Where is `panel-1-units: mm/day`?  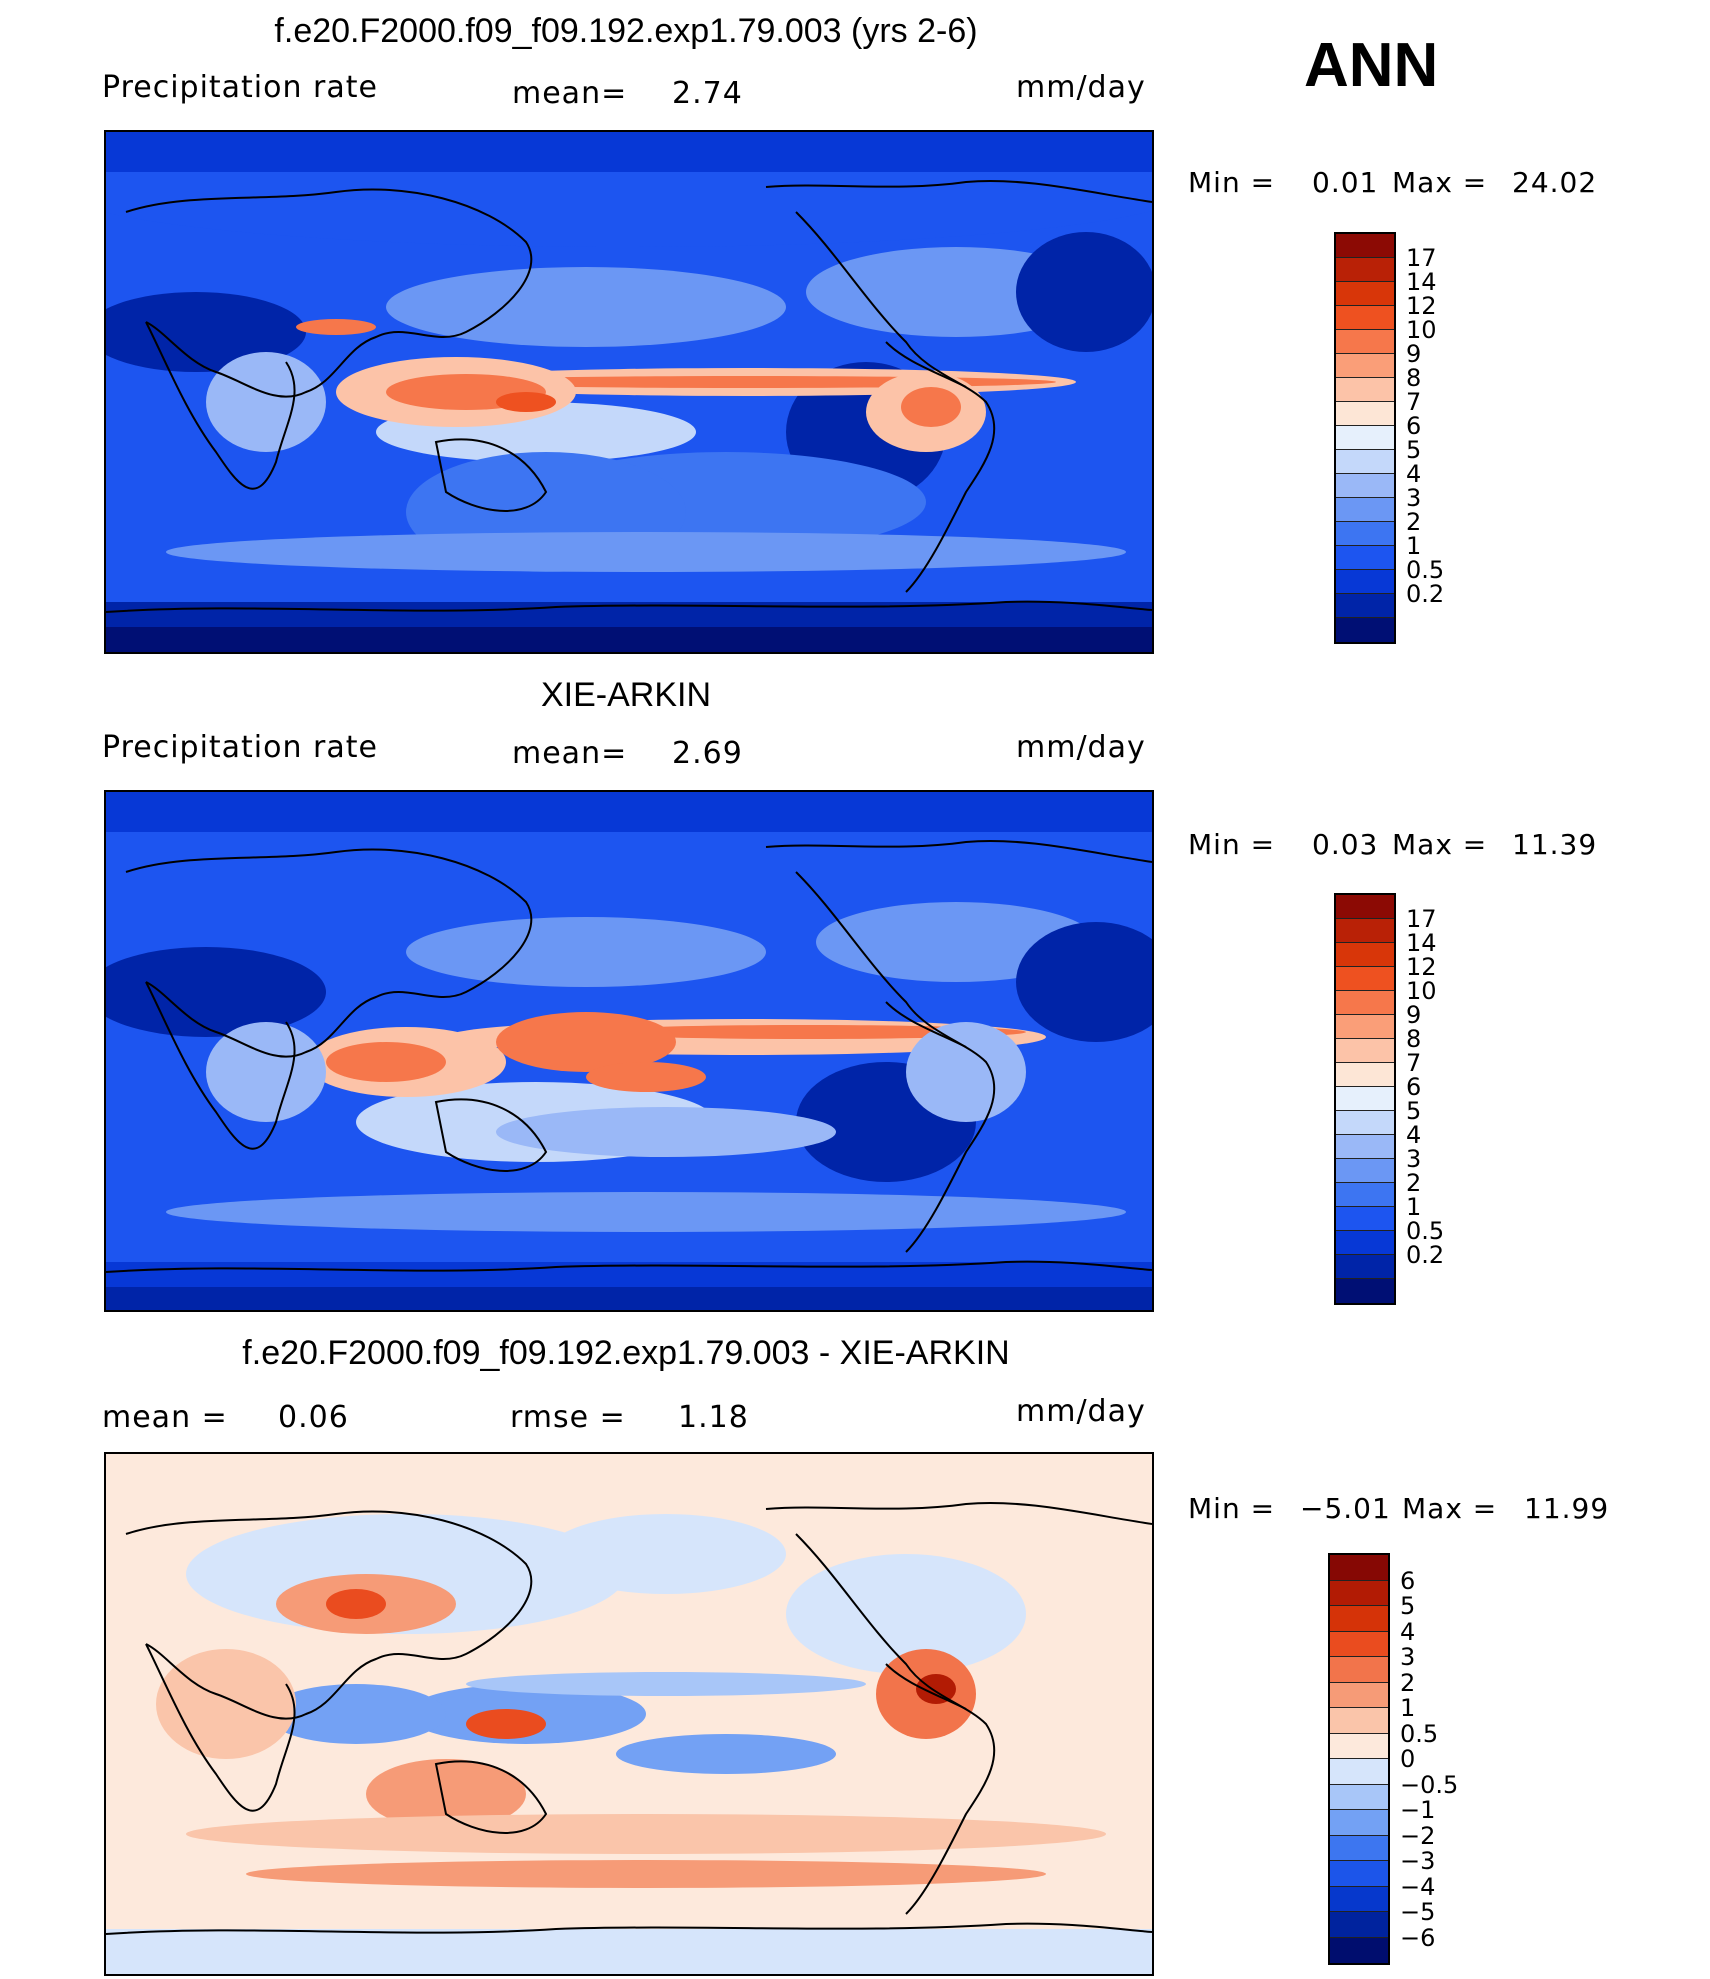 panel-1-units: mm/day is located at coordinates (1081, 87).